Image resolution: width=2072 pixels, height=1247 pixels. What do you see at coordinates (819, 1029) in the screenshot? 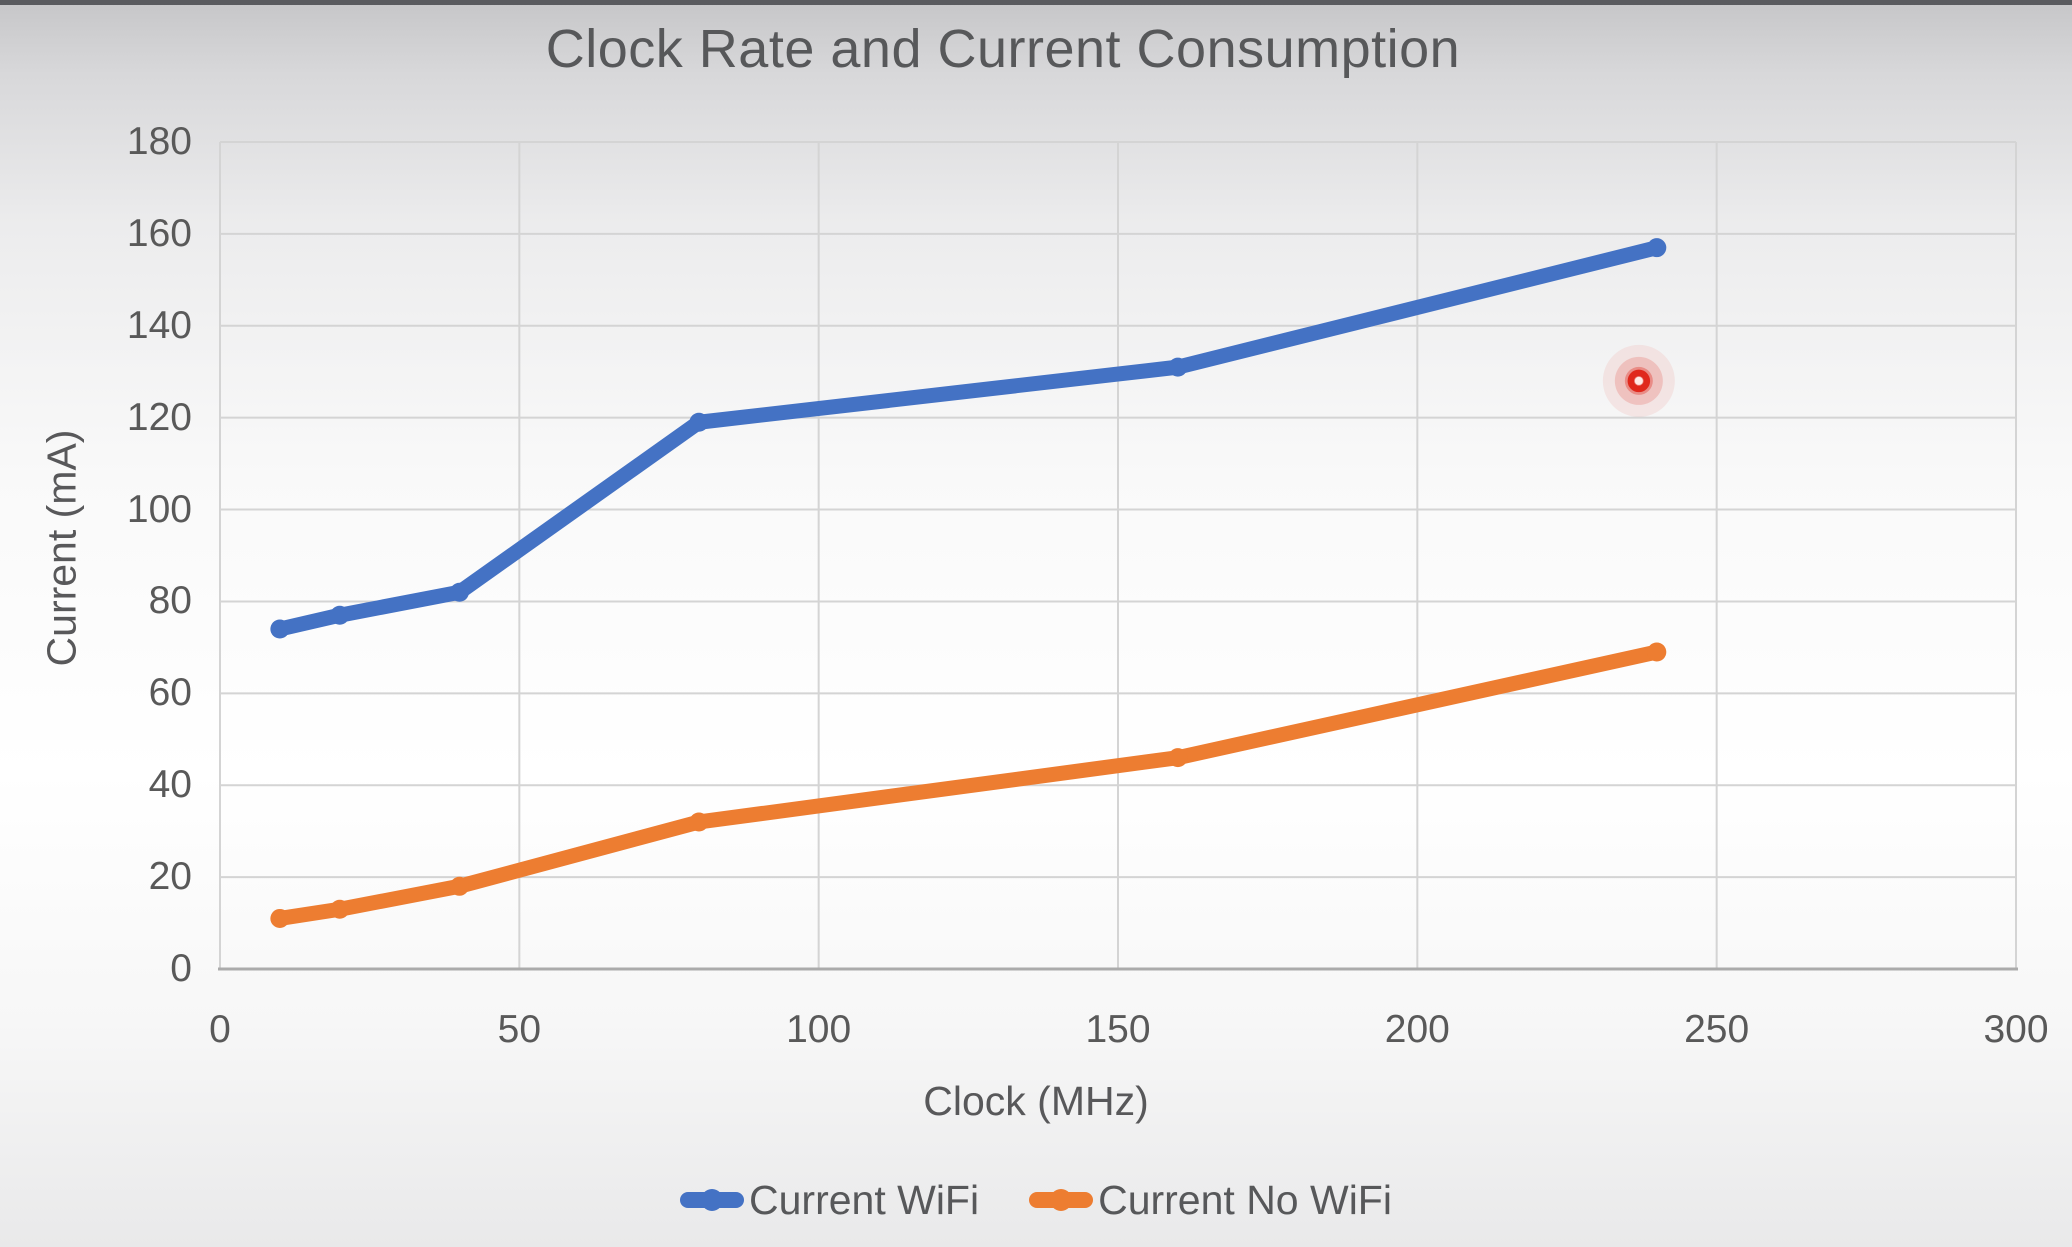
I see `x-tick-label: 100` at bounding box center [819, 1029].